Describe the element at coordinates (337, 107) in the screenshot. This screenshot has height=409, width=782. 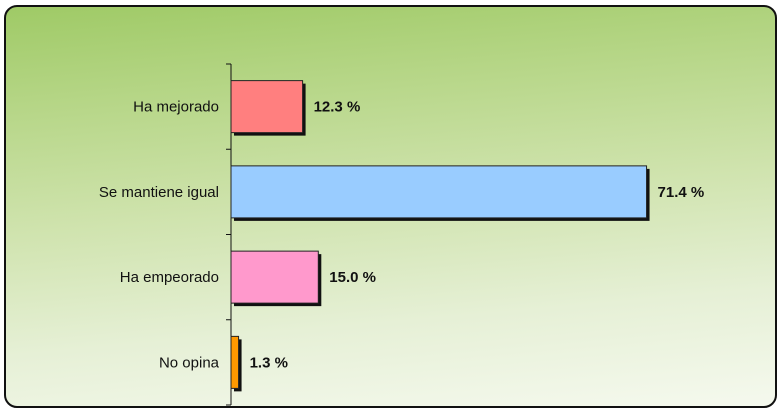
I see `data-label: 12.3 %` at that location.